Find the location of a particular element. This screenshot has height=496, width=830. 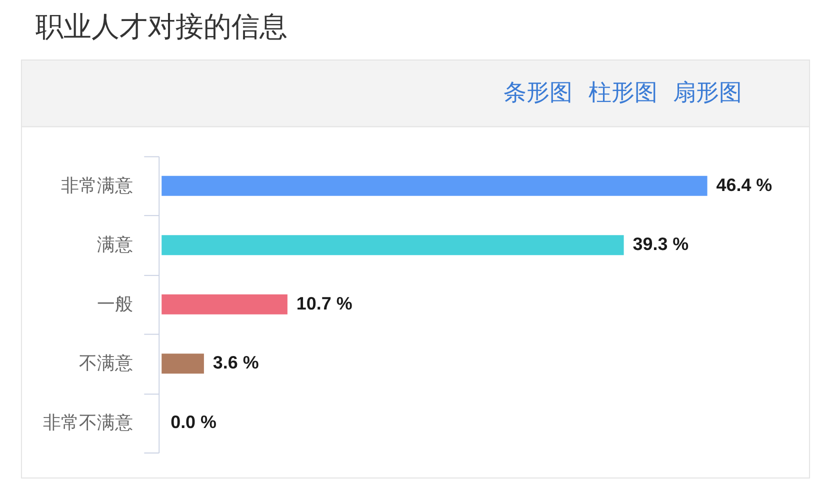

text: 扇形图 is located at coordinates (707, 93).